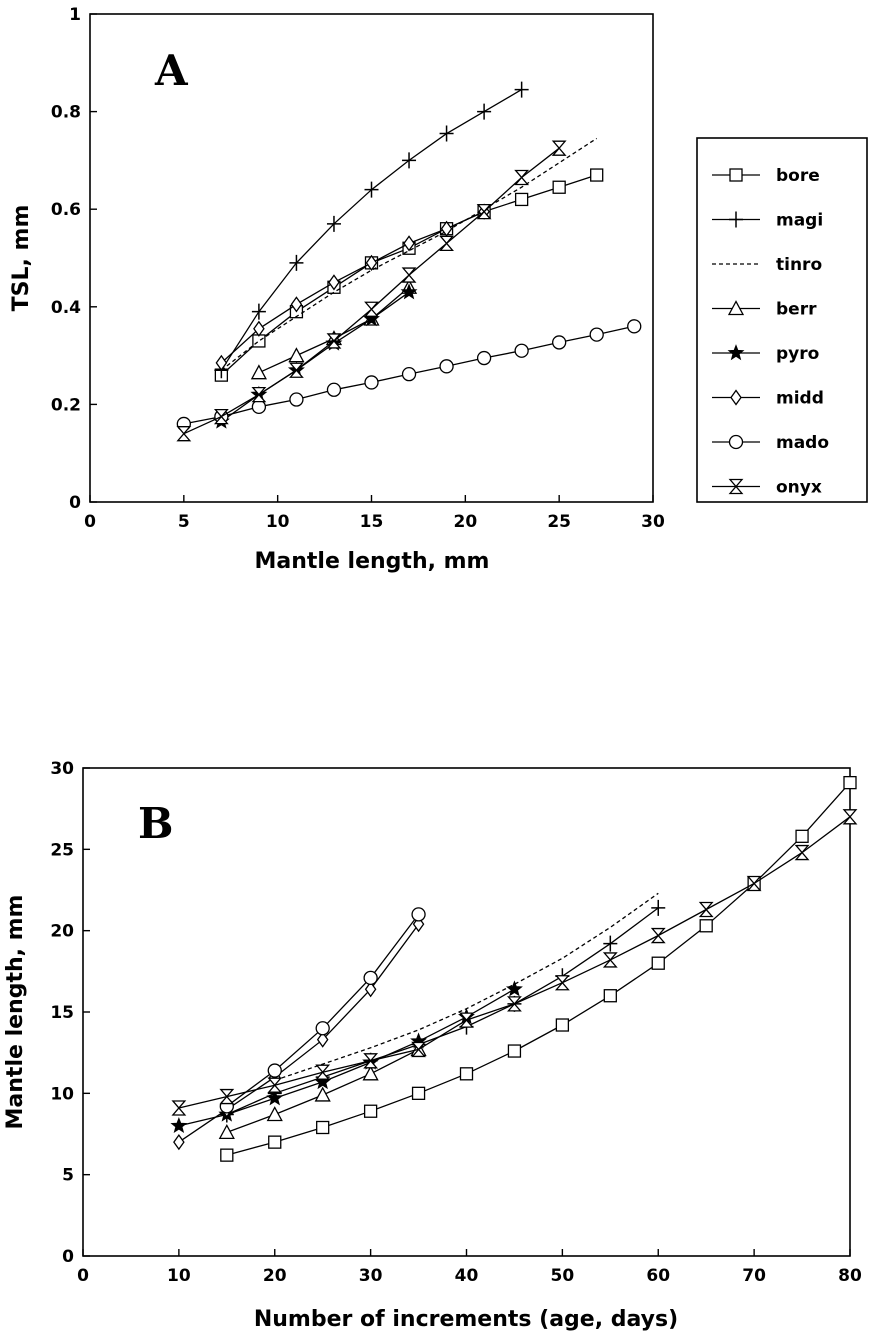 This screenshot has height=1337, width=874. Describe the element at coordinates (62, 850) in the screenshot. I see `panel-b-y-tick-label: 25` at that location.